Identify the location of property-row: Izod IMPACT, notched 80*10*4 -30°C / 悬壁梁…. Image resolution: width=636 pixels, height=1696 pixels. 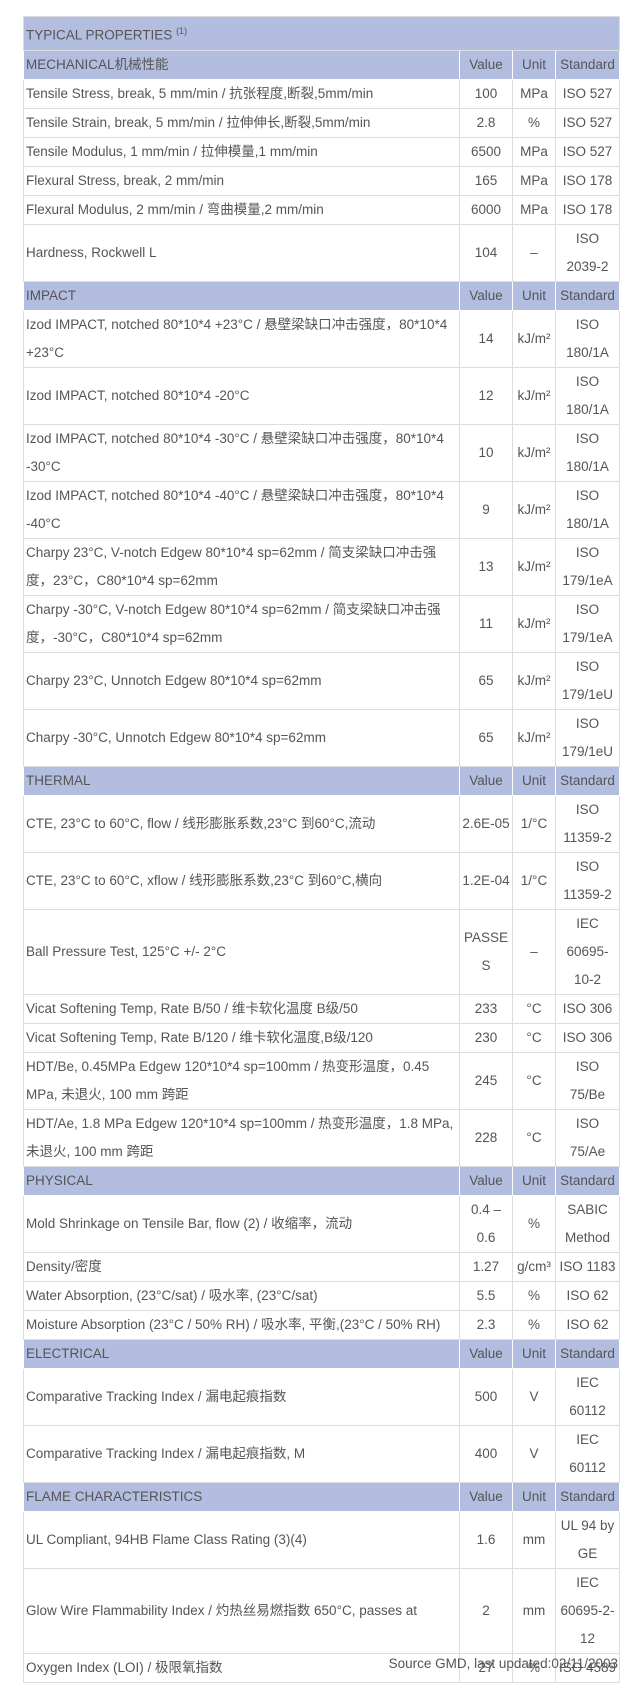
(321, 452).